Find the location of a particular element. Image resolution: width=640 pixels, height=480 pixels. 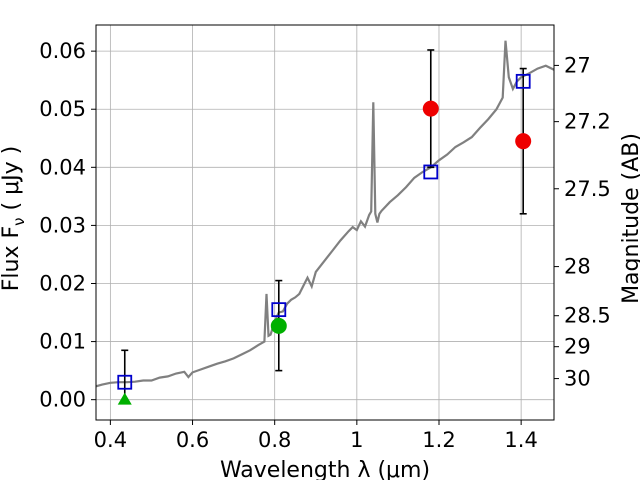

y-tick-label: 0.06 is located at coordinates (62, 51).